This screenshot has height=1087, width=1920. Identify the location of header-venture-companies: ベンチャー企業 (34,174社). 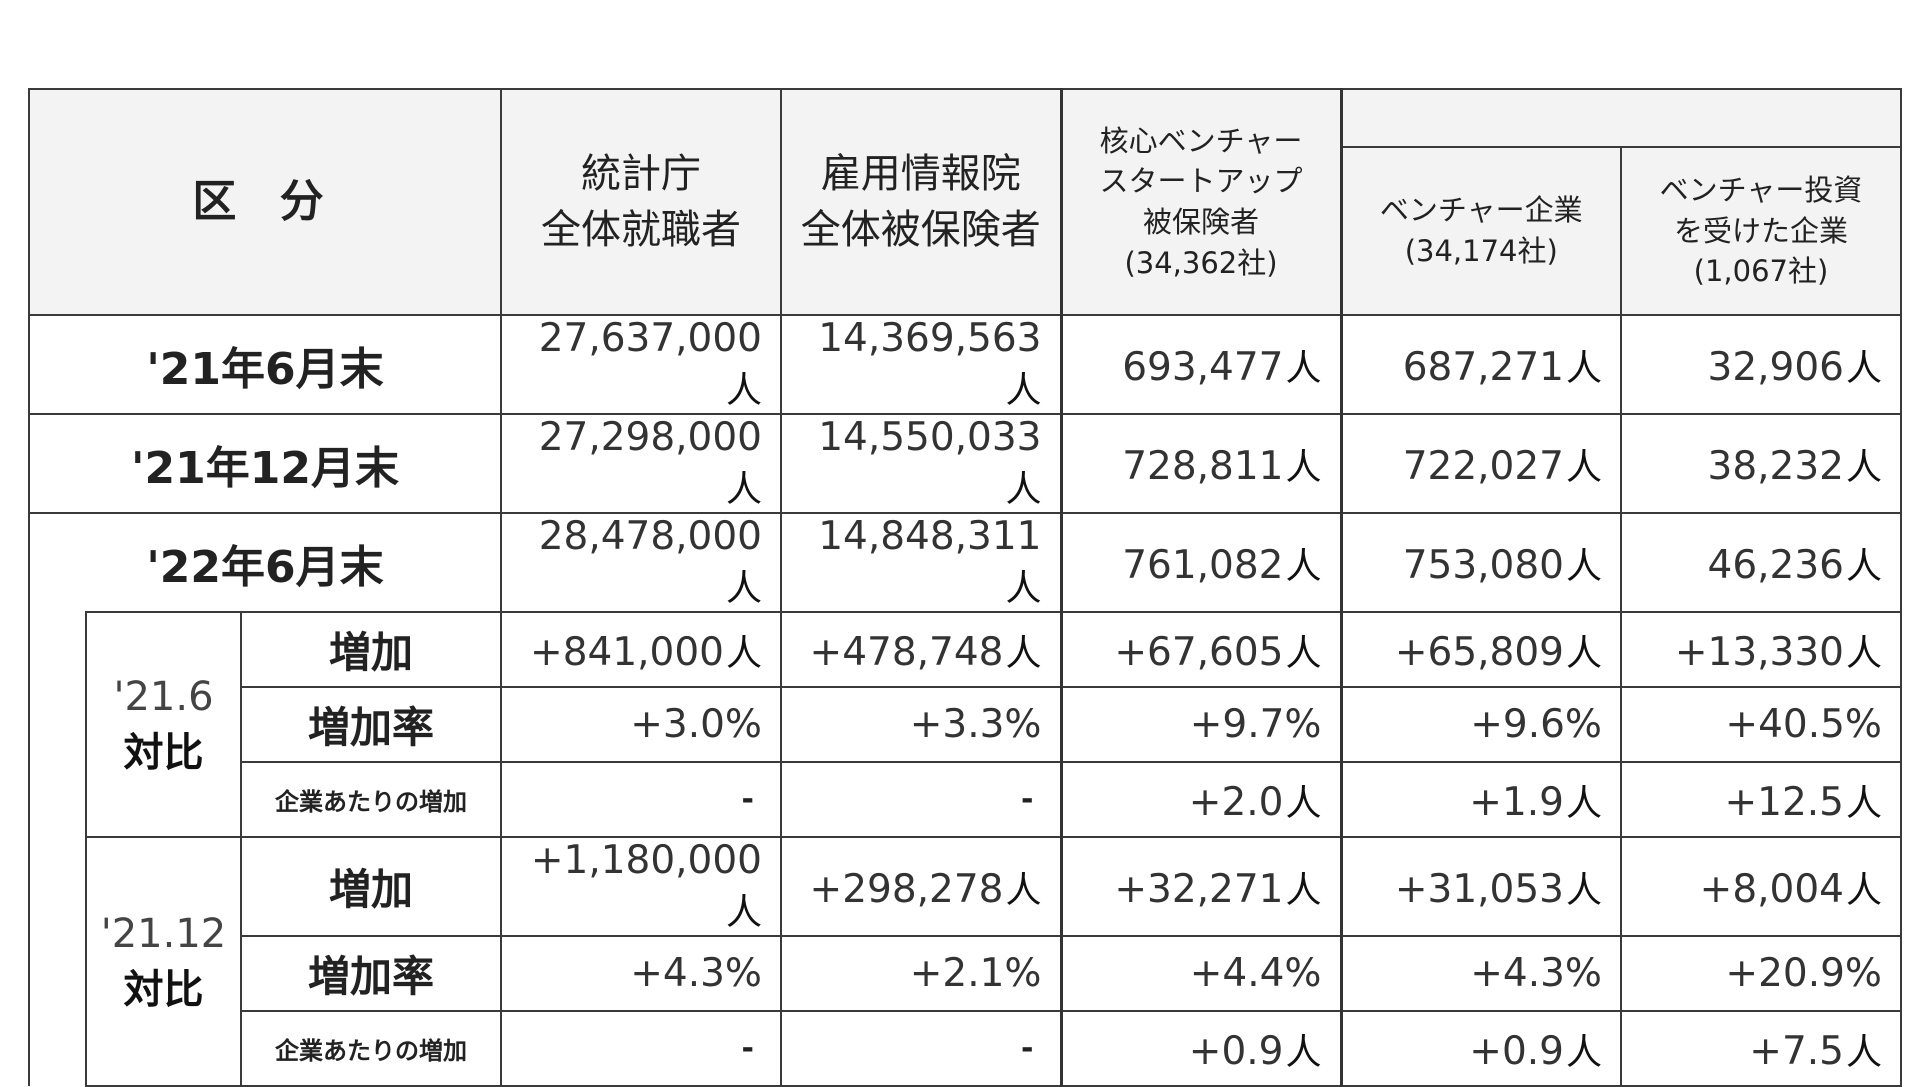
(1481, 231).